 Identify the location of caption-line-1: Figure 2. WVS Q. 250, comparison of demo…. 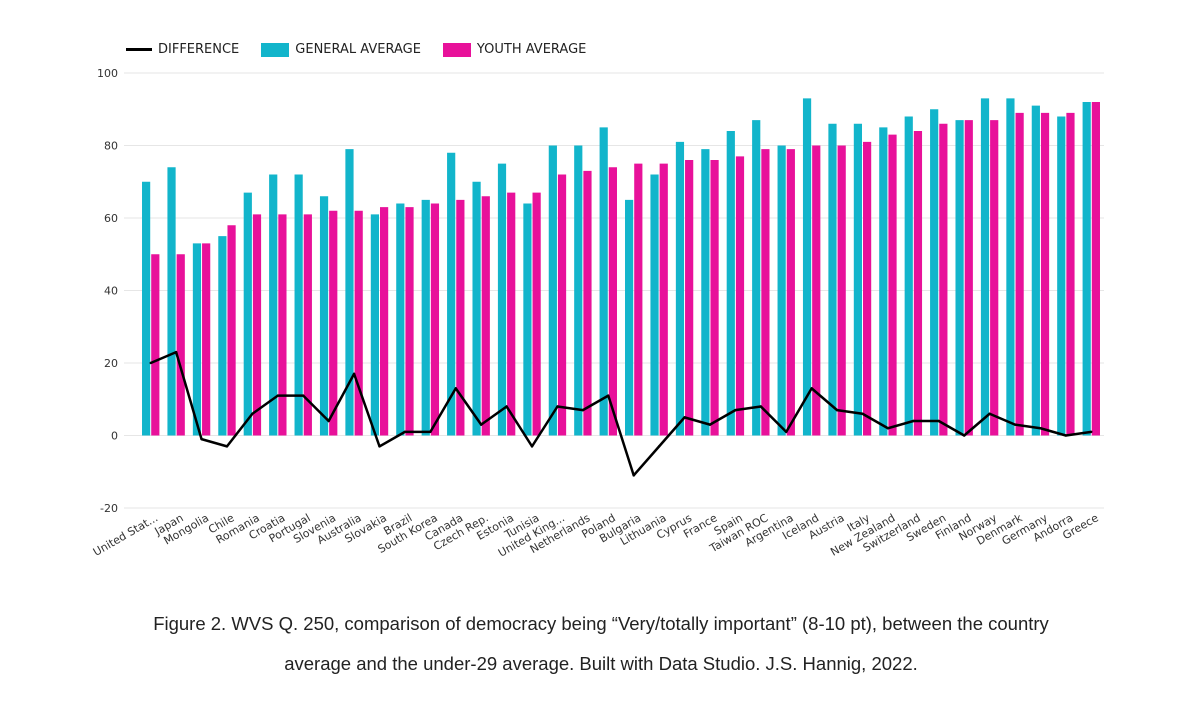
(601, 623).